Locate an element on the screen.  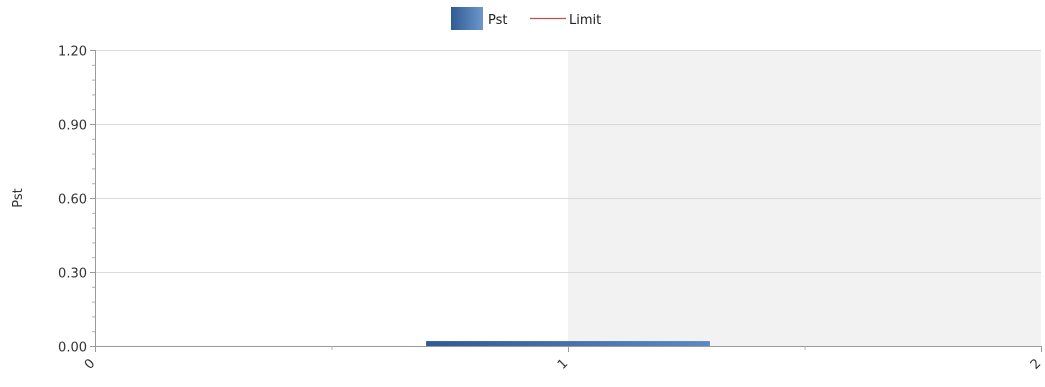
legend-swatch-pst is located at coordinates (467, 18).